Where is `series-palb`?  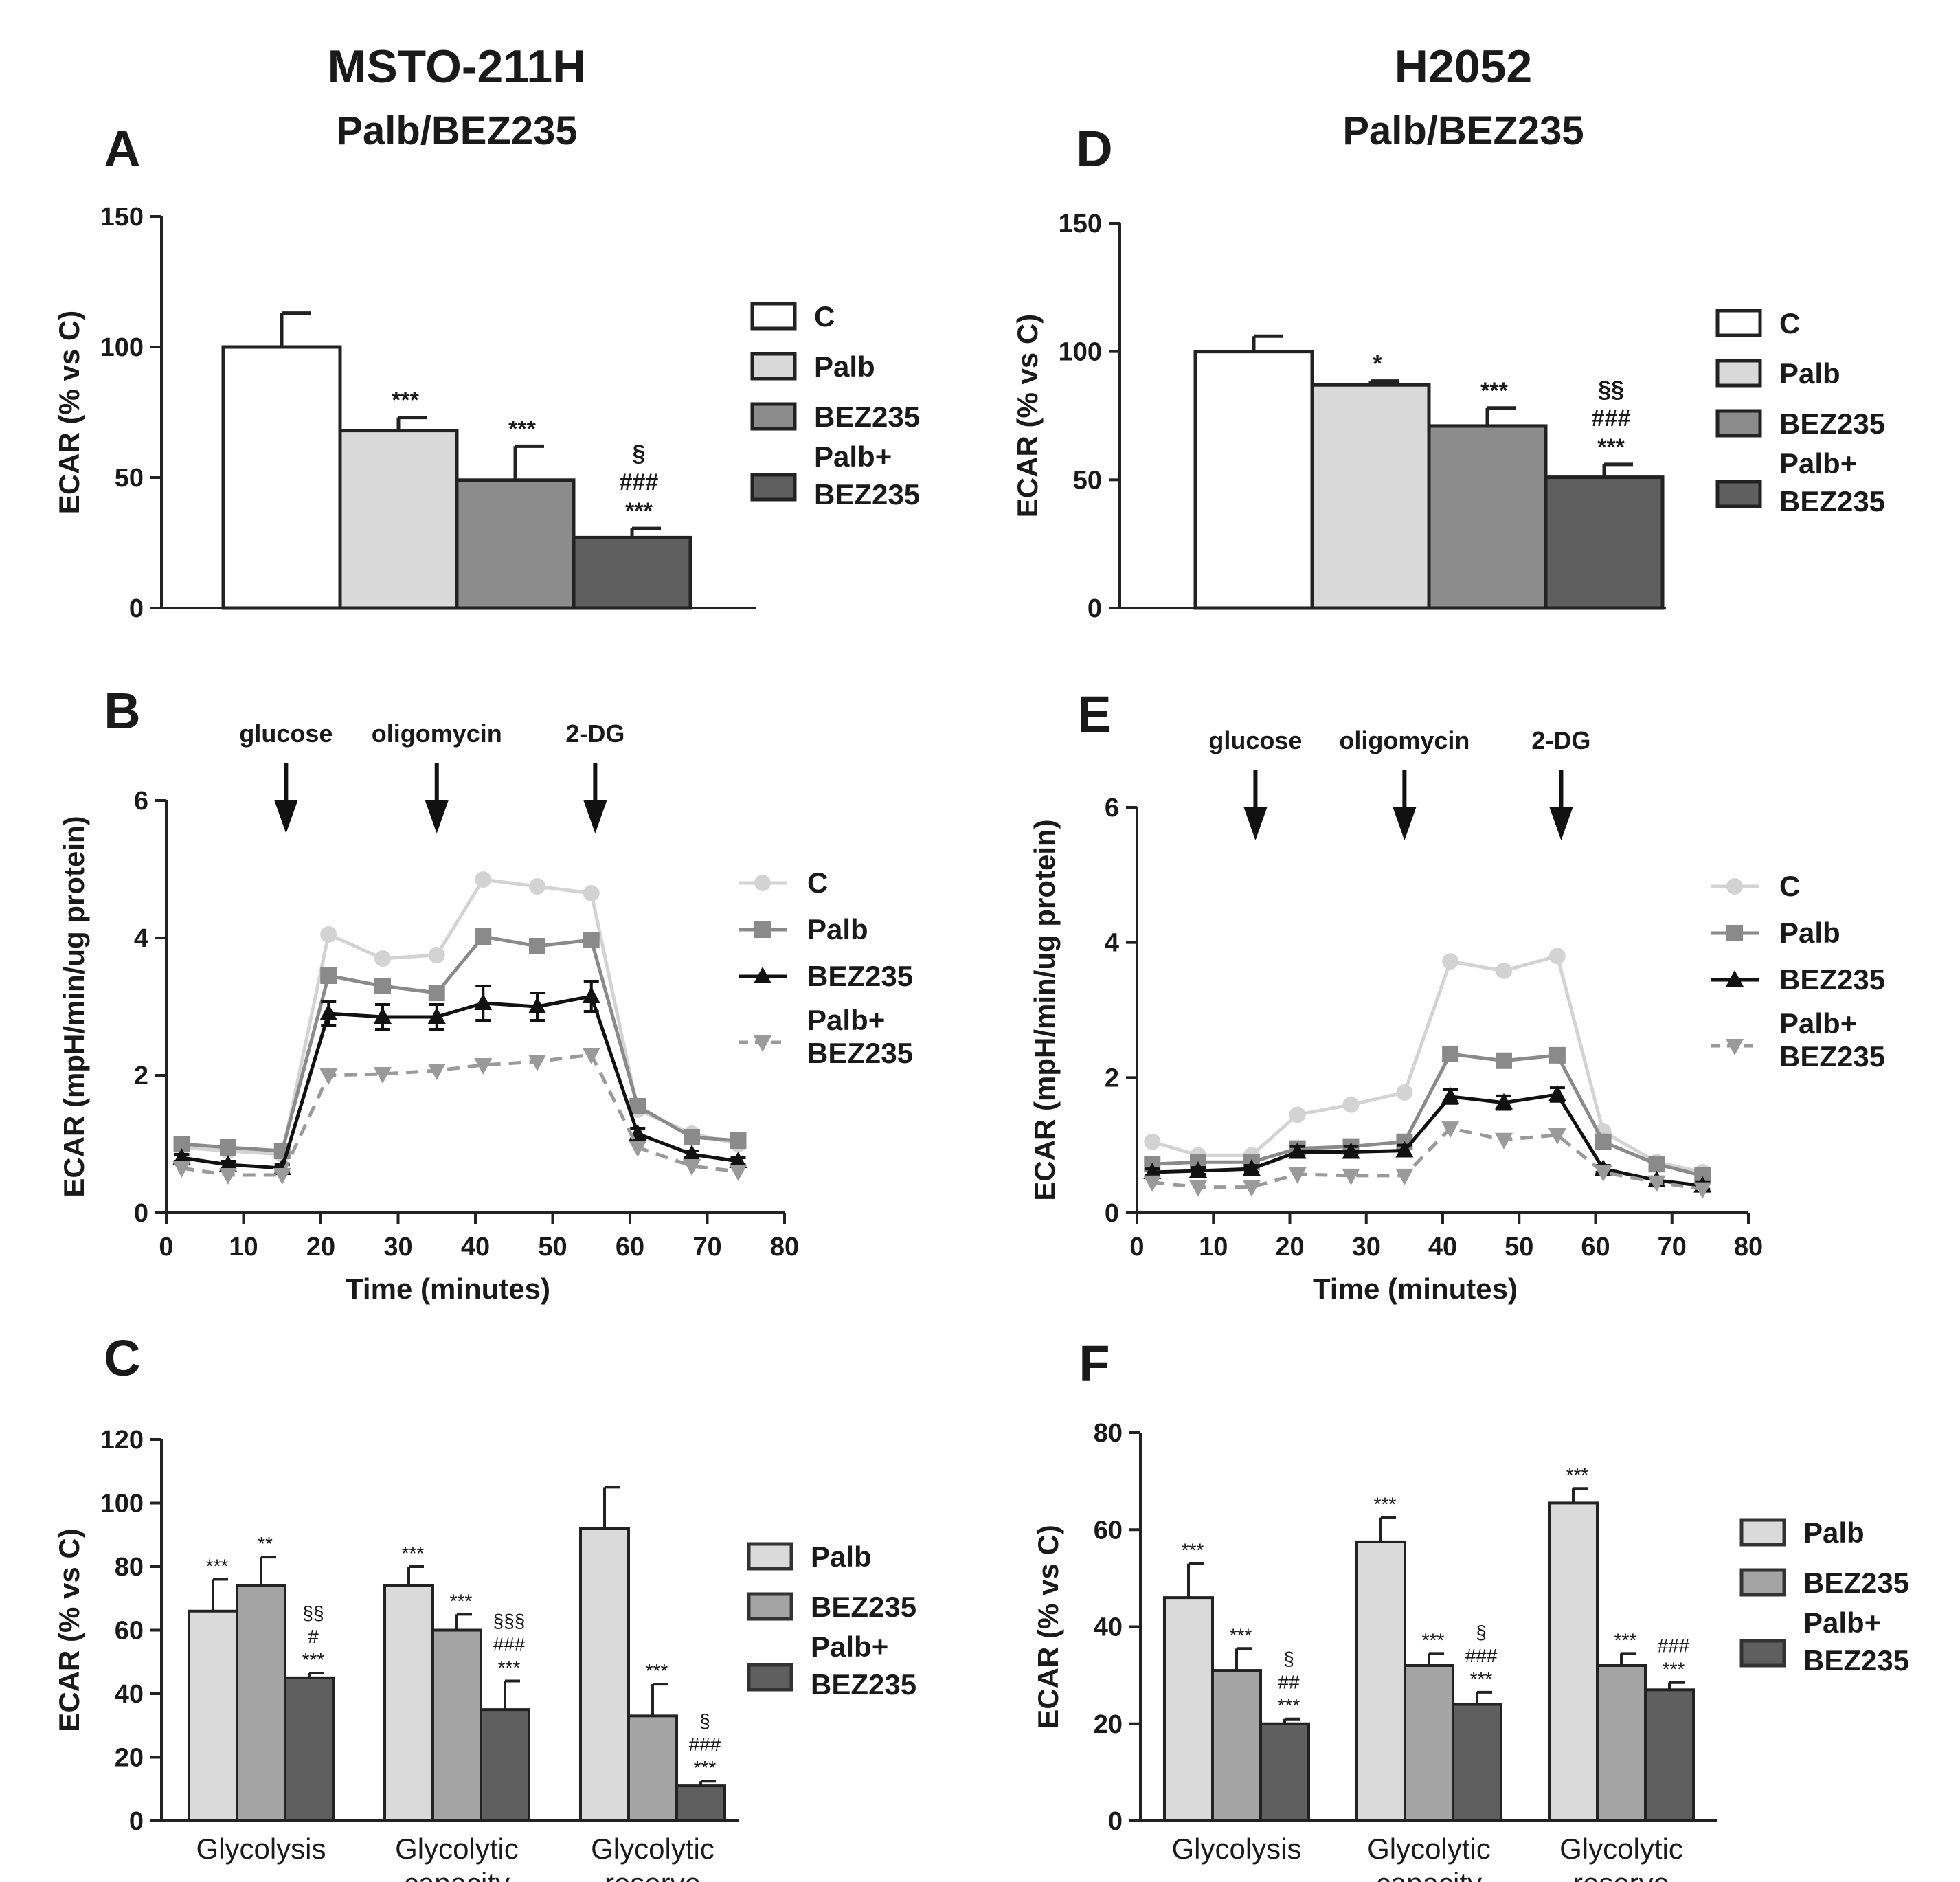
series-palb is located at coordinates (460, 1043).